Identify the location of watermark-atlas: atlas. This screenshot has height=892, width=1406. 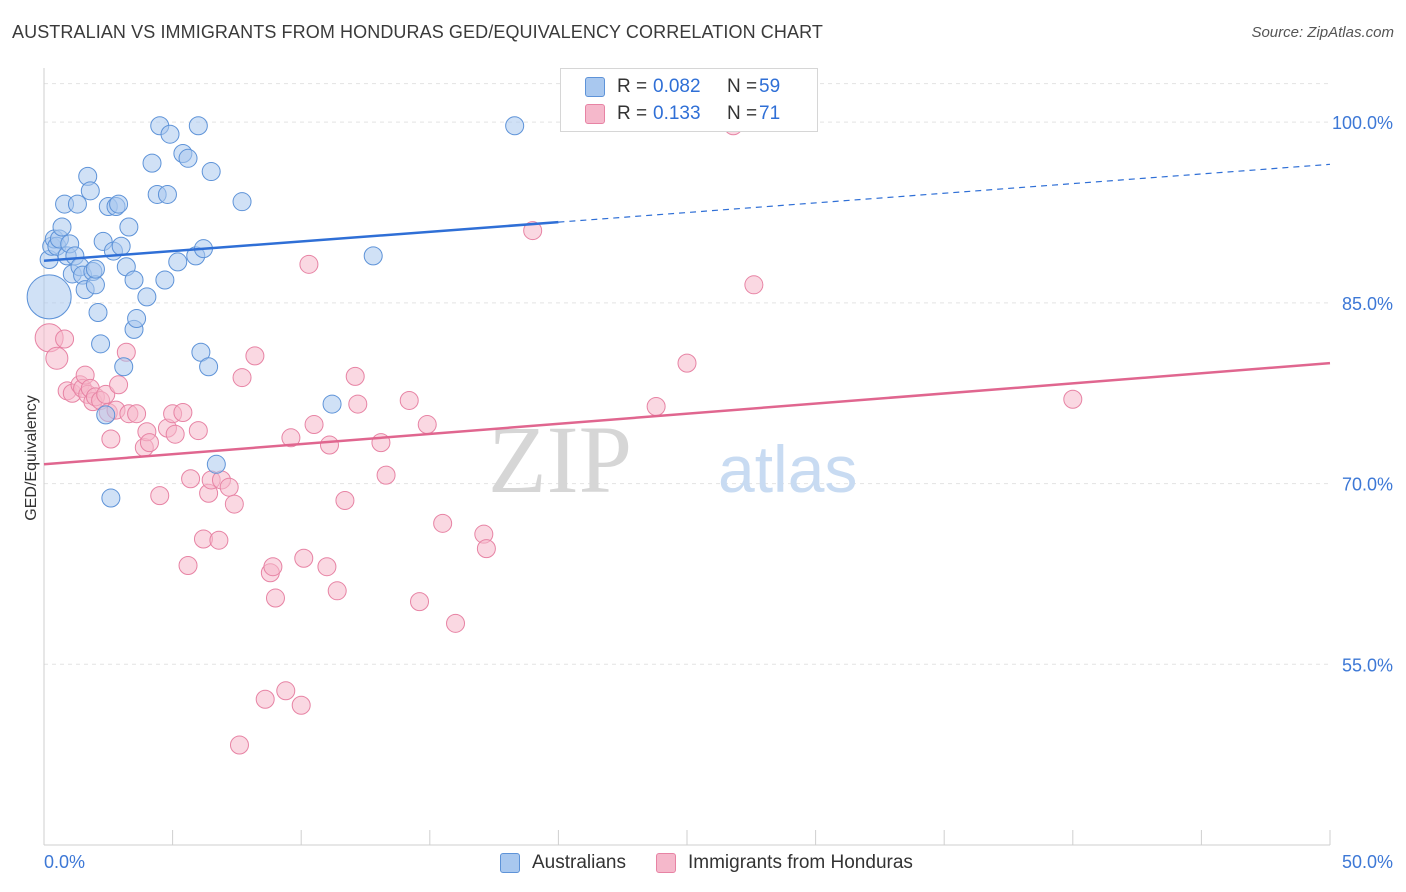
(787, 469).